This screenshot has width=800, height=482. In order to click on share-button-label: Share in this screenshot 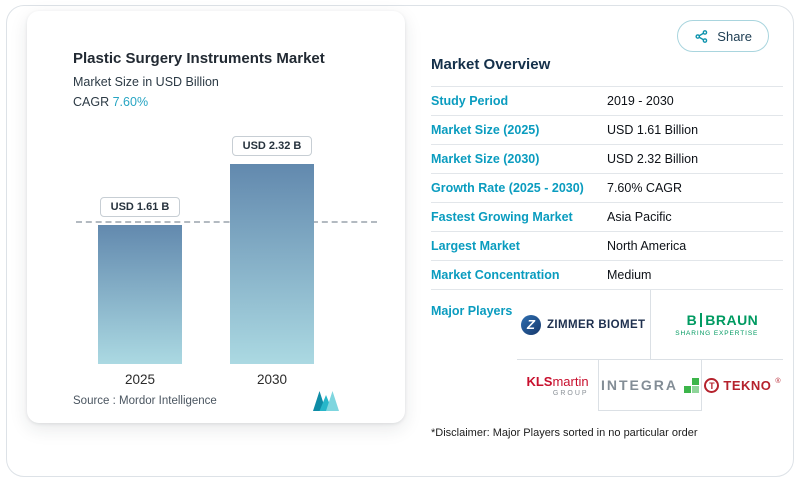, I will do `click(734, 36)`.